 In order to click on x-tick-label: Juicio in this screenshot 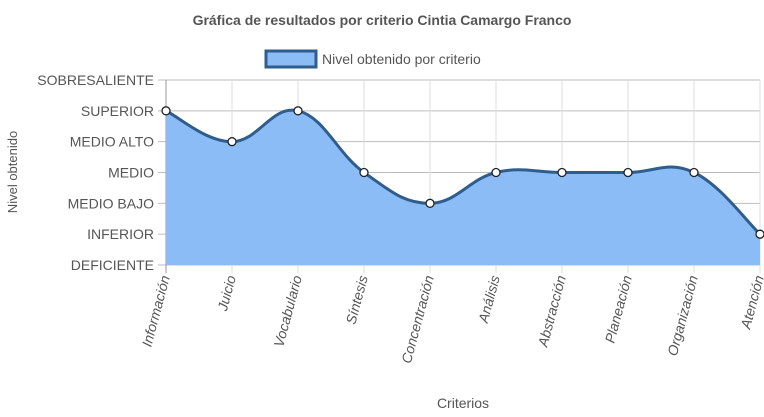, I will do `click(226, 293)`.